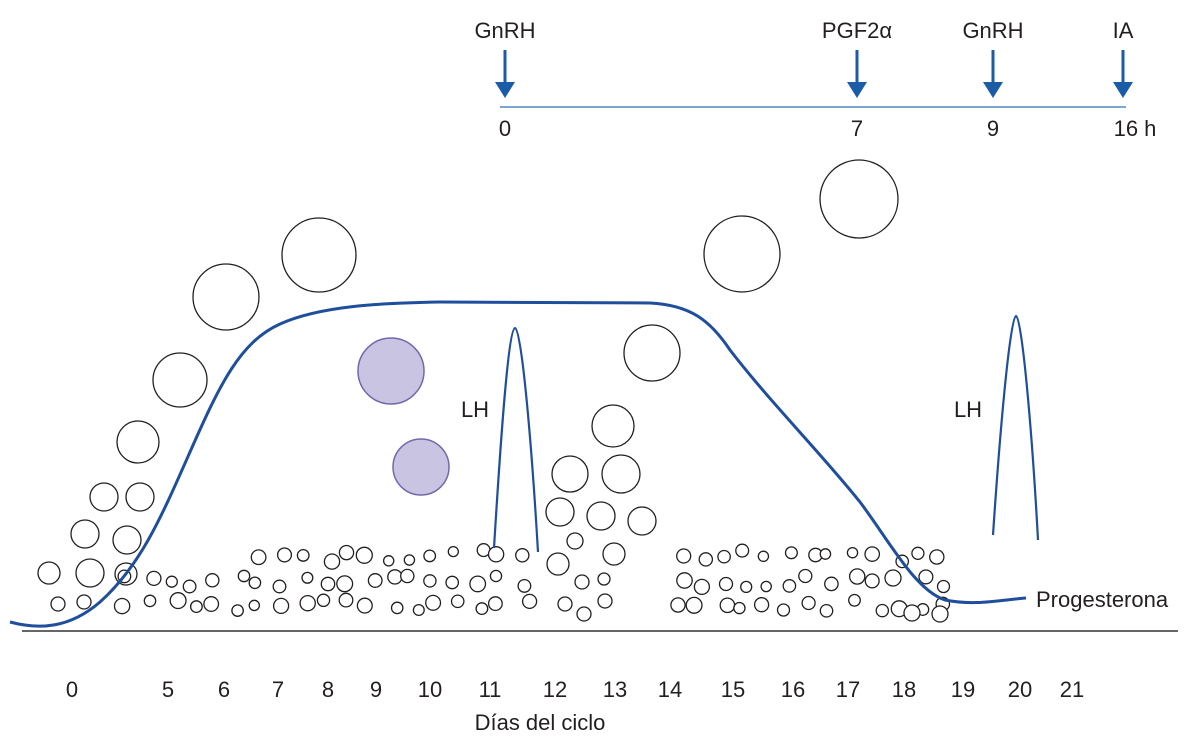 The image size is (1186, 738). I want to click on day-label: 18, so click(904, 689).